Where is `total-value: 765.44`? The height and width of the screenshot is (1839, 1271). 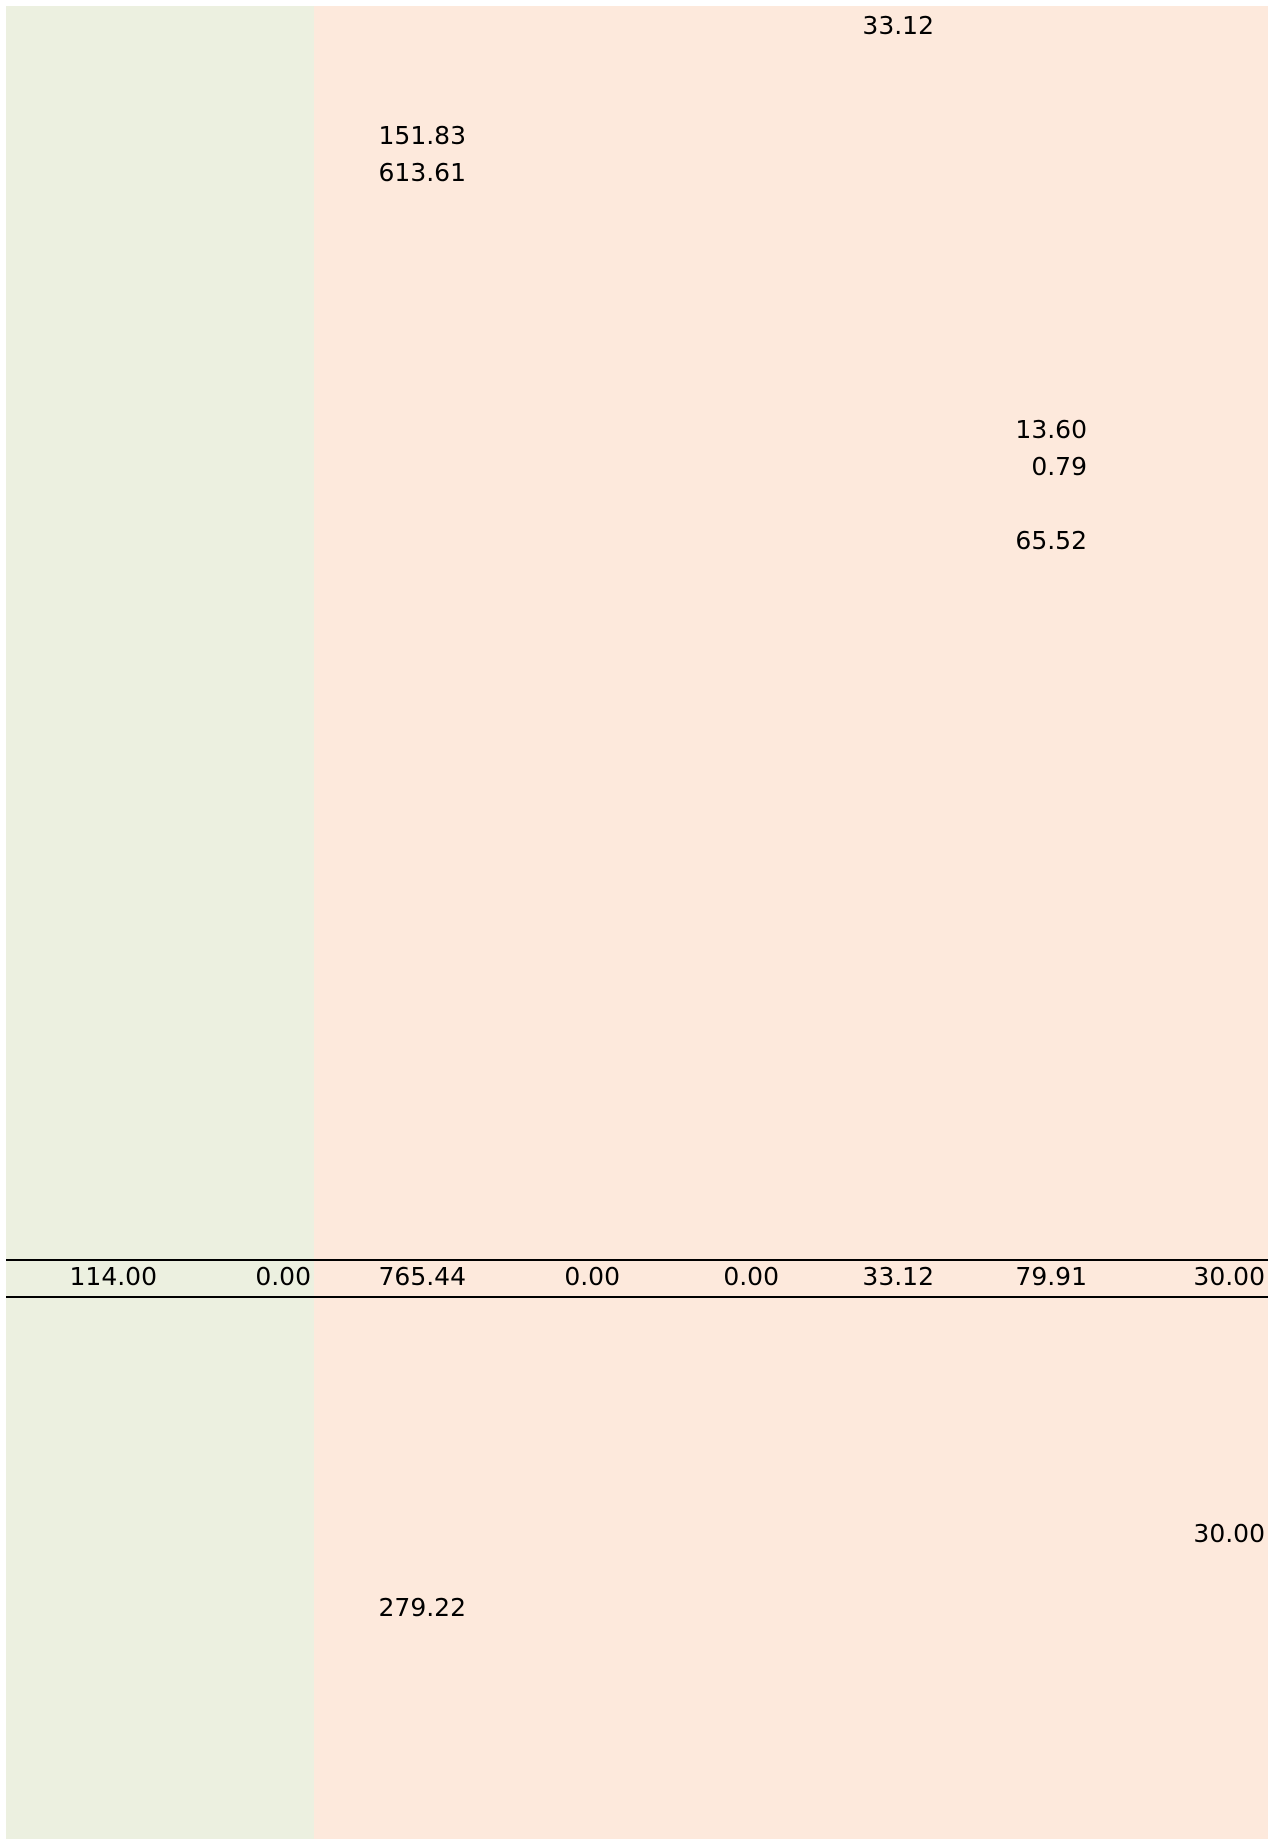
total-value: 765.44 is located at coordinates (422, 1276).